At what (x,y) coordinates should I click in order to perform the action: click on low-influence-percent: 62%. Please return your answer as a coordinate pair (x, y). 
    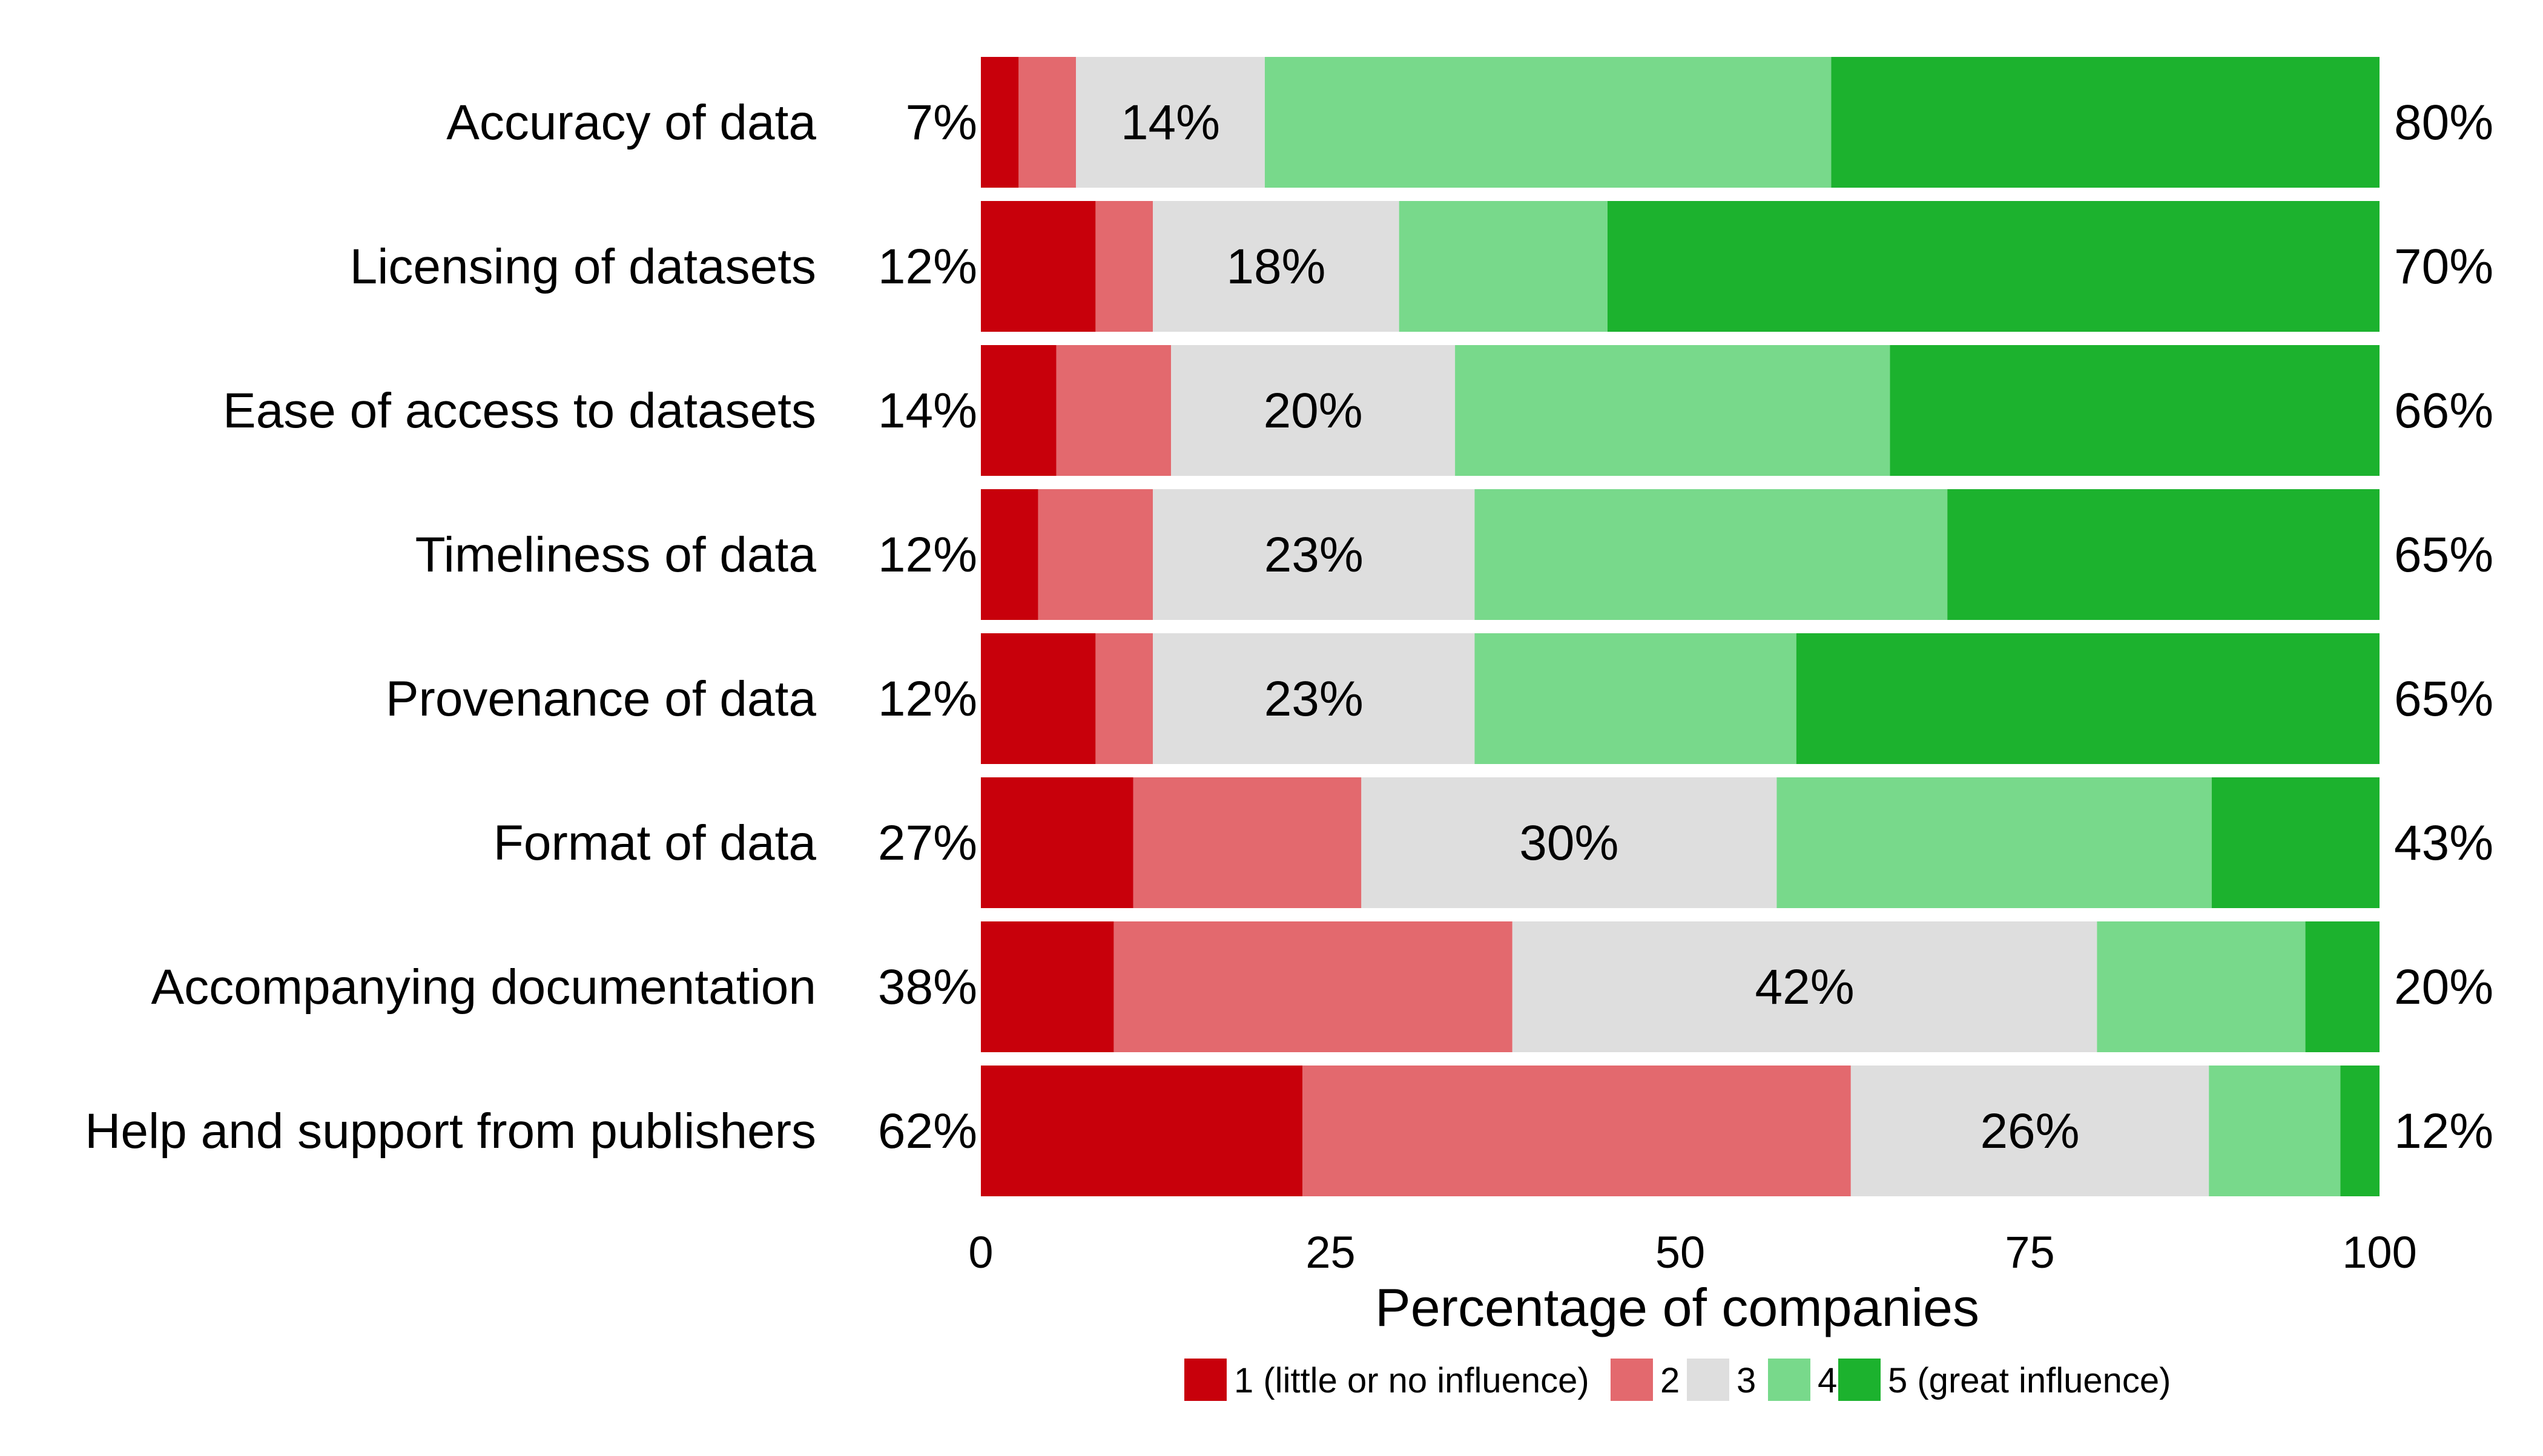
    Looking at the image, I should click on (928, 1131).